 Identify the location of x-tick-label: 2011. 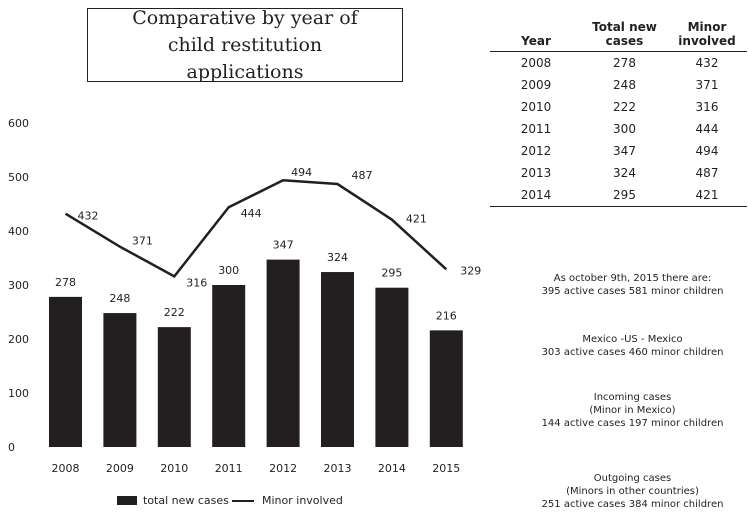
(229, 468).